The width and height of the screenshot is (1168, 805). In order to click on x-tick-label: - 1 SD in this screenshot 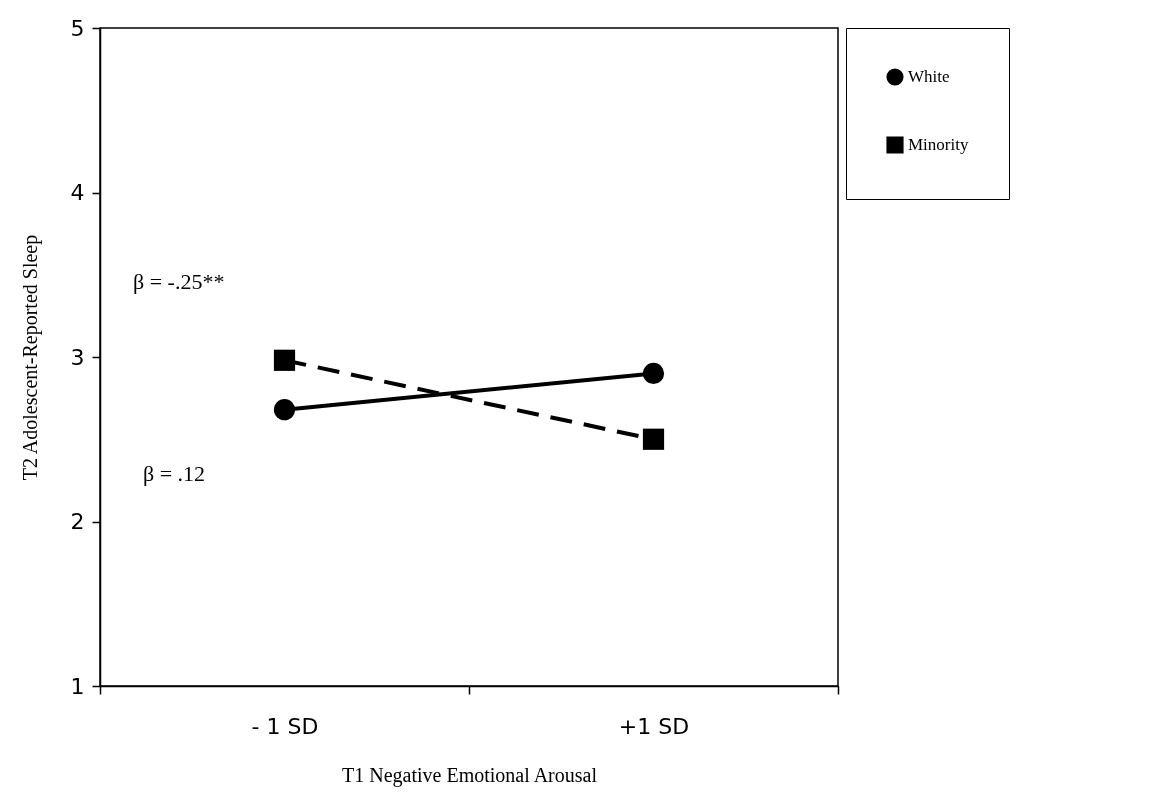, I will do `click(285, 726)`.